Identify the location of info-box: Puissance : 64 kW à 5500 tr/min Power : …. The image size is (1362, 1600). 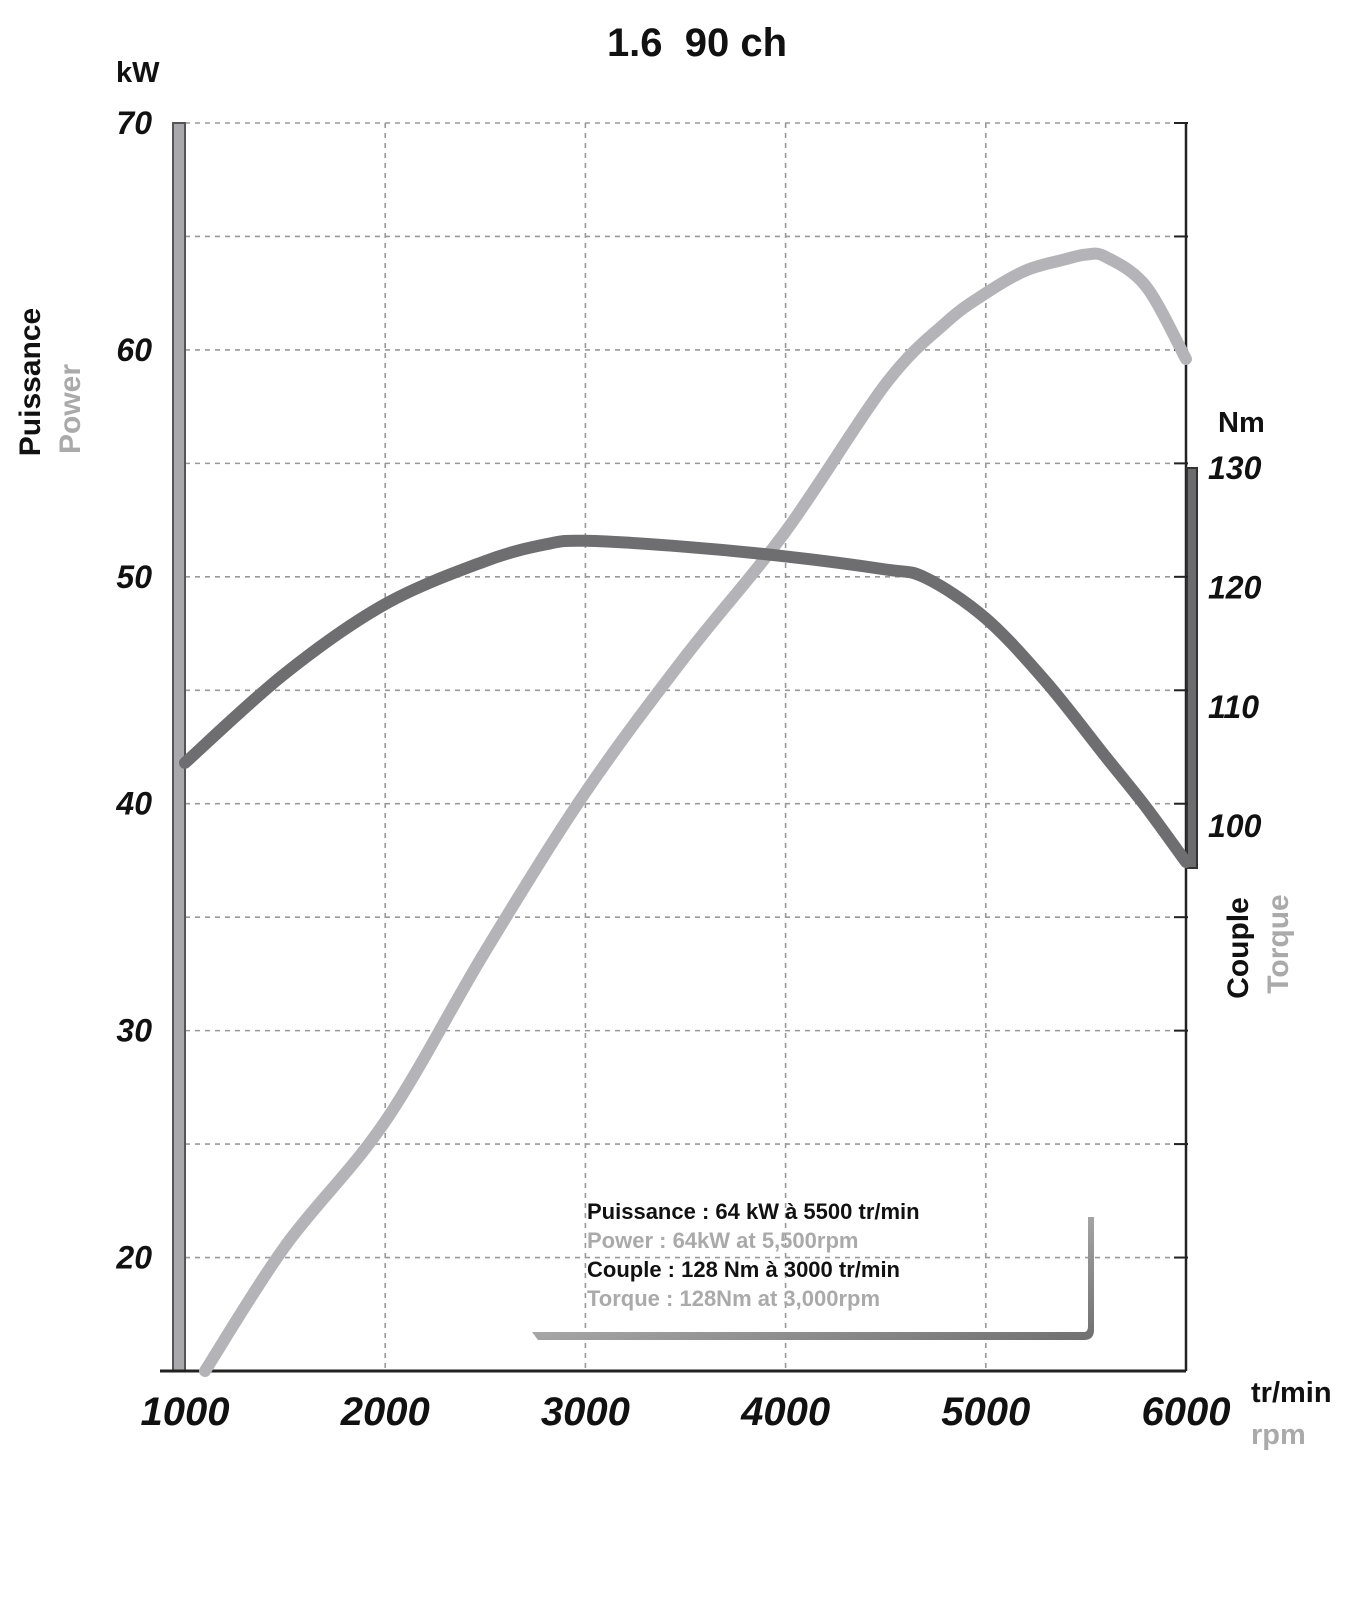
(813, 1269).